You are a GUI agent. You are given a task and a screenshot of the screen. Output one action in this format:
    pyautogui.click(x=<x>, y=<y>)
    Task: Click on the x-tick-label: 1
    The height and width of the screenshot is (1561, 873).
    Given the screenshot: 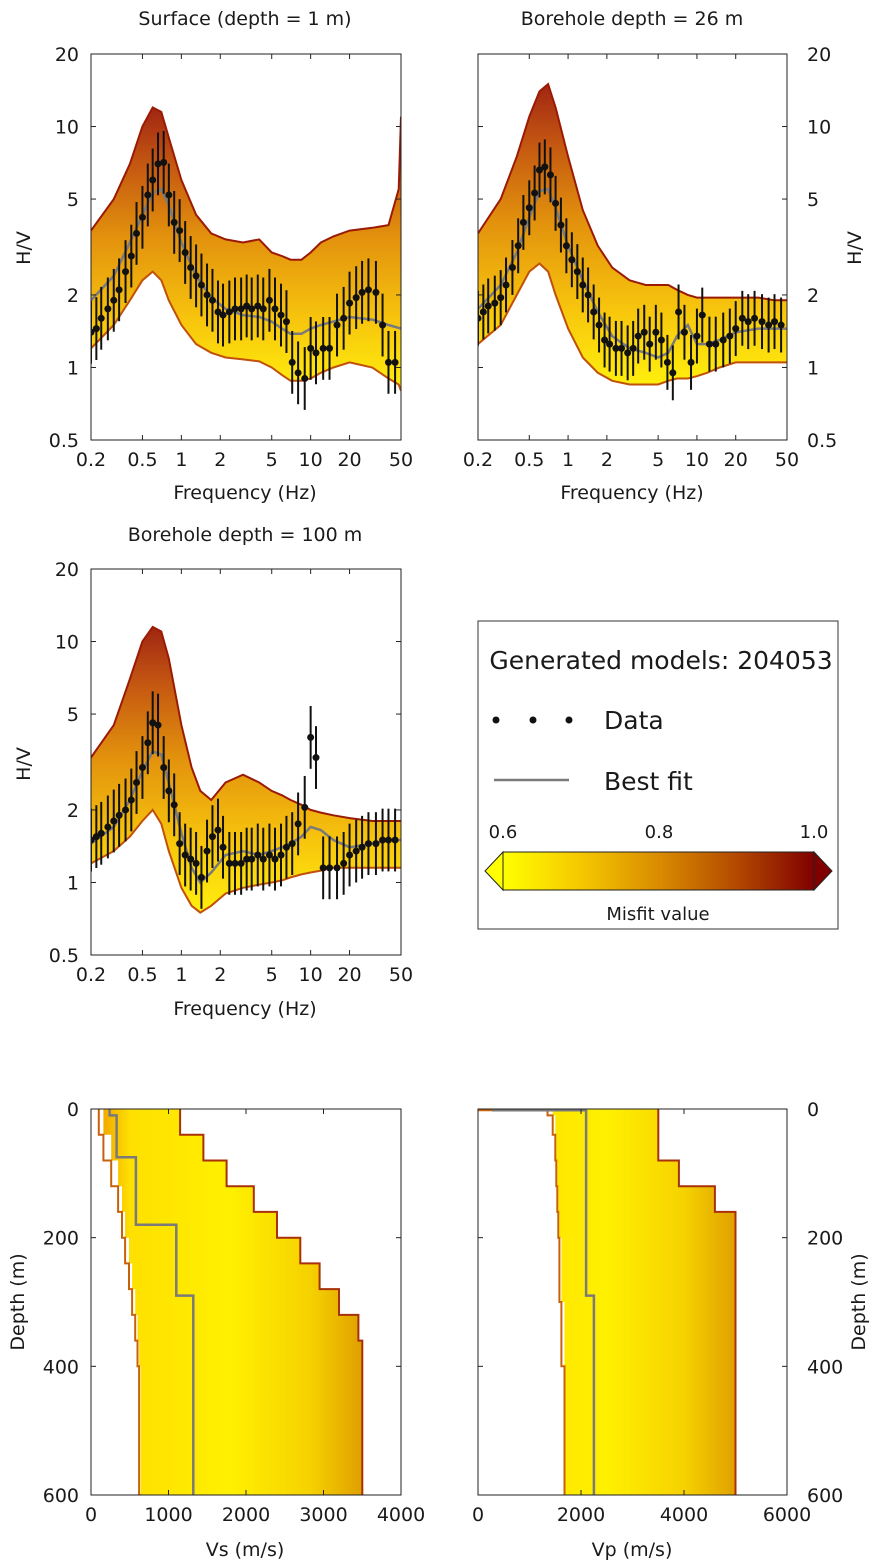 What is the action you would take?
    pyautogui.click(x=181, y=975)
    